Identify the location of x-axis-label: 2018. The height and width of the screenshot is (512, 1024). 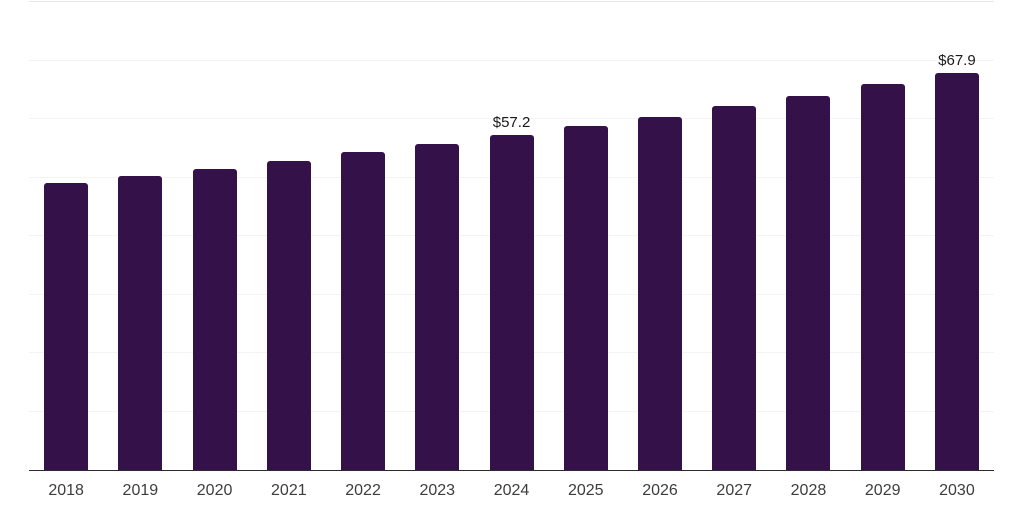
(66, 490).